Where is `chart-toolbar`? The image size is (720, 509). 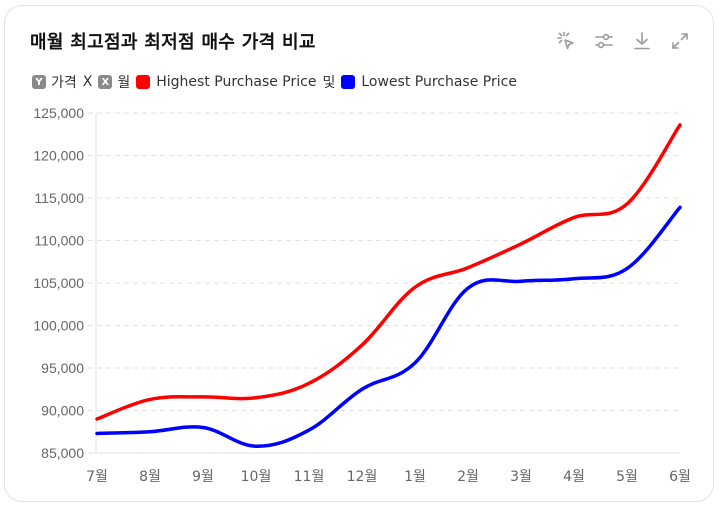 chart-toolbar is located at coordinates (623, 41).